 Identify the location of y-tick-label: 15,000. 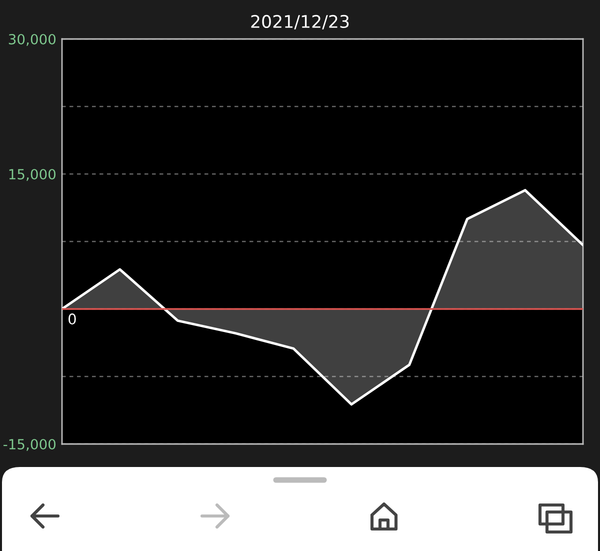
(32, 174).